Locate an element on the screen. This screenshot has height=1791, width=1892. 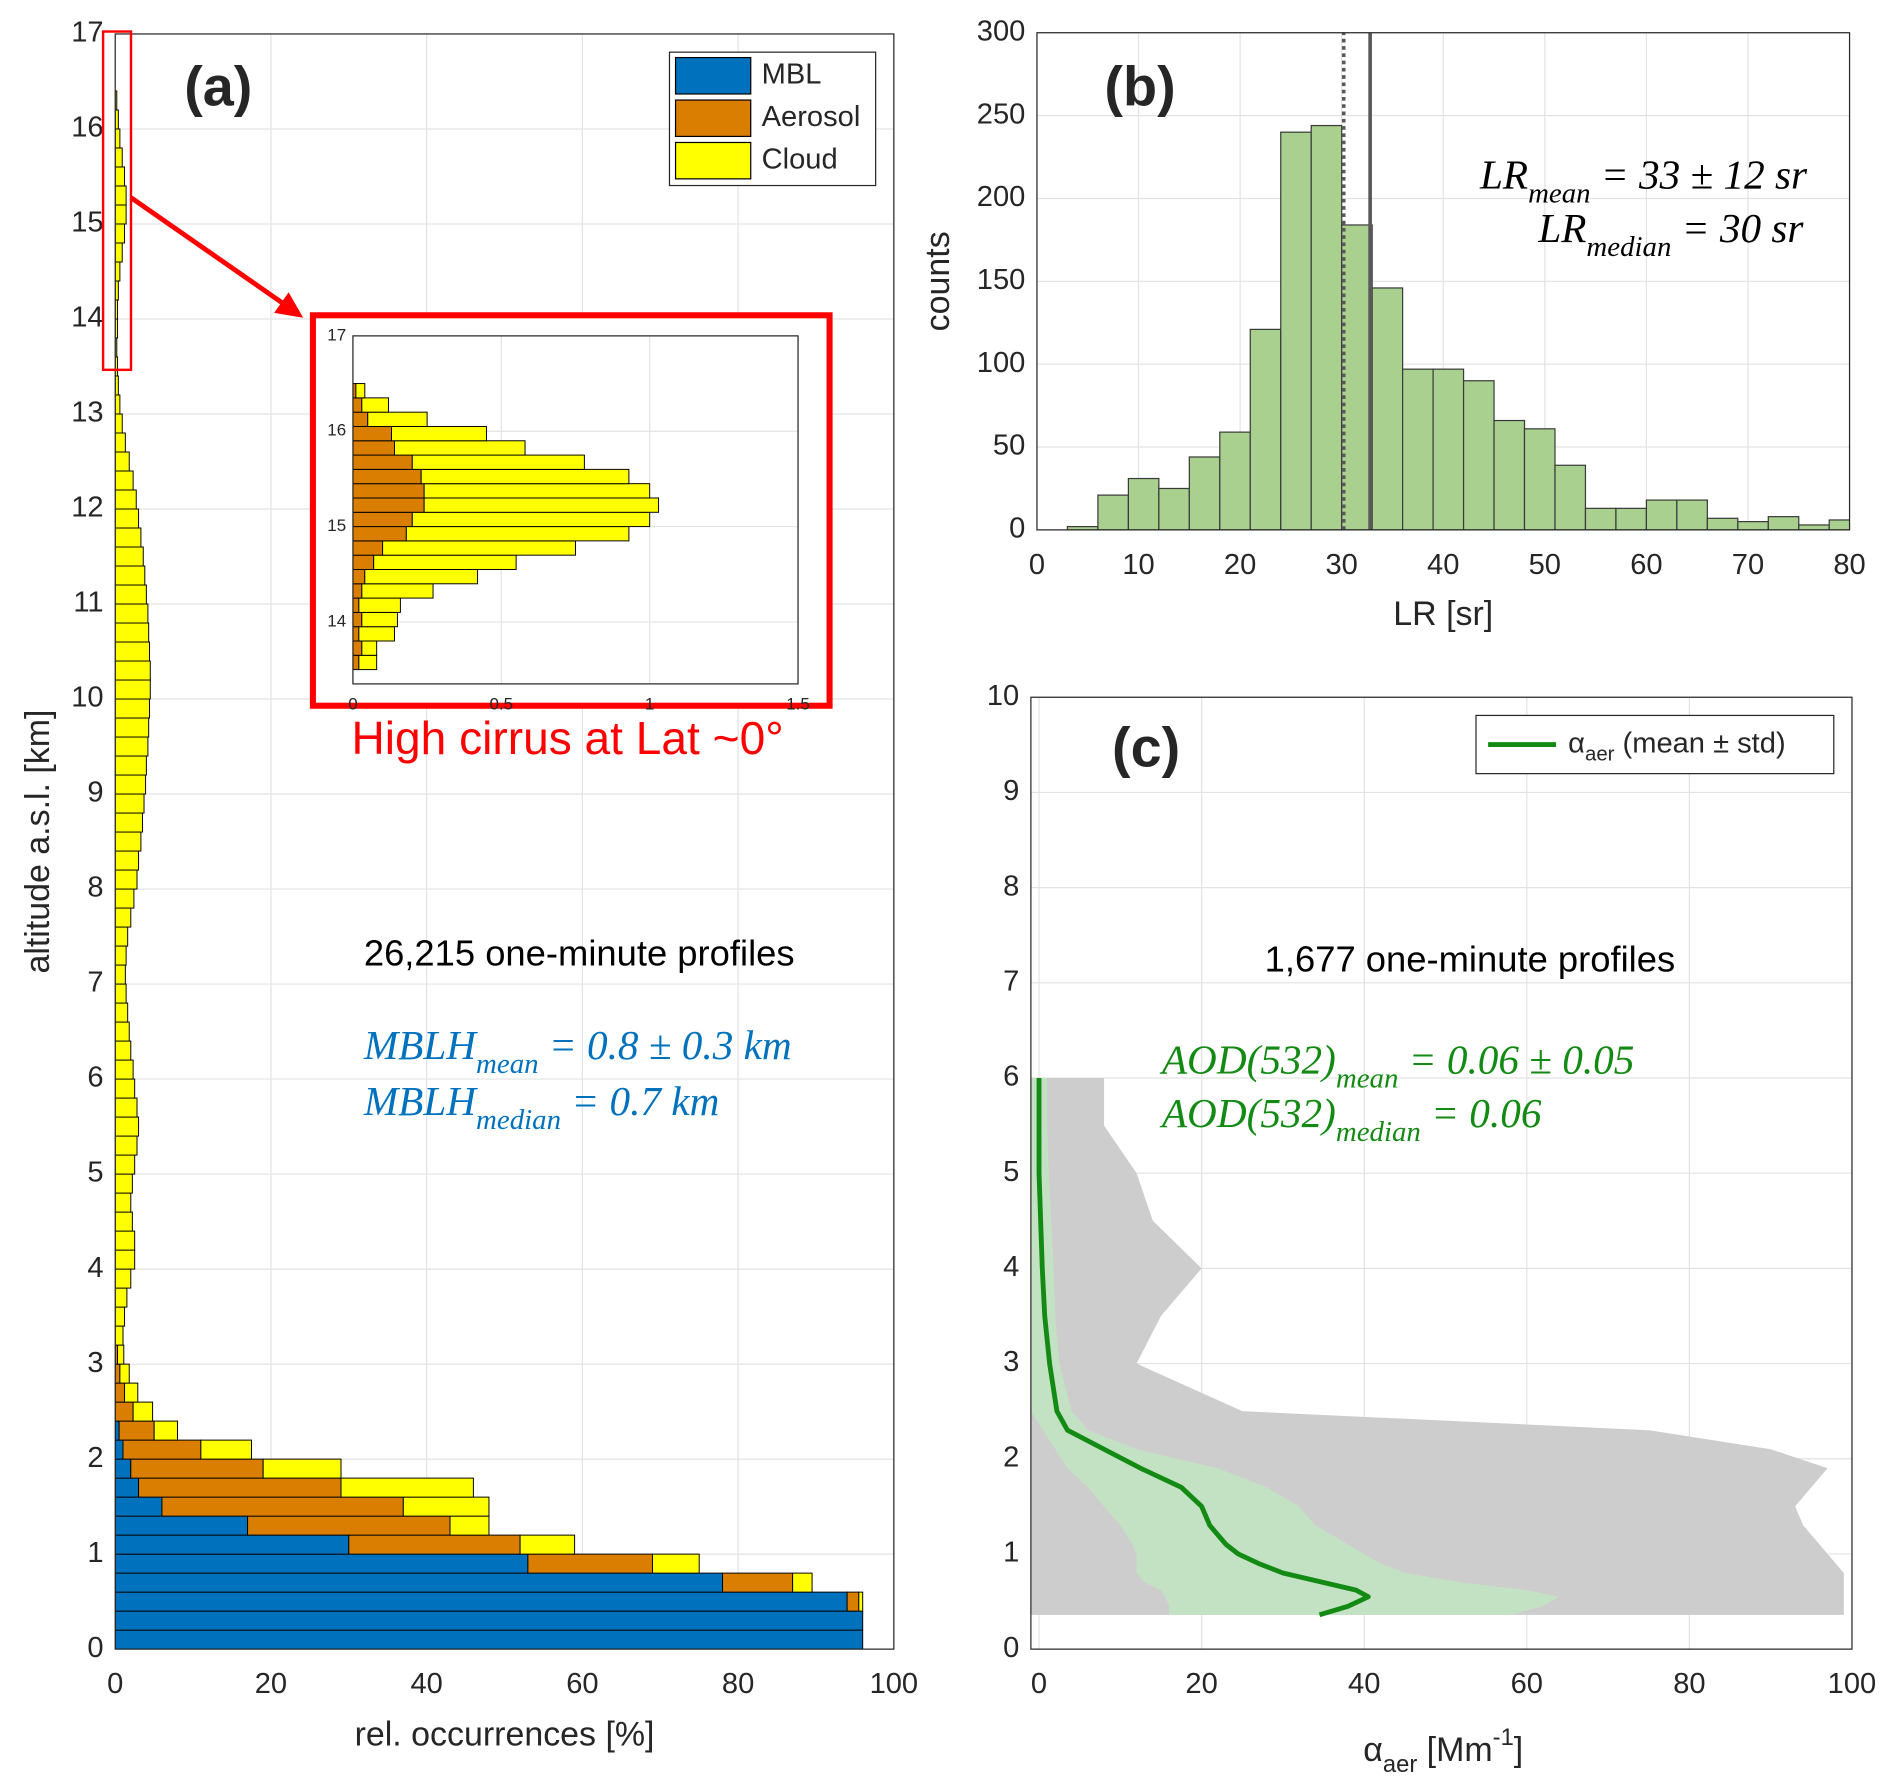
y-tick-label: 0 is located at coordinates (95, 1648).